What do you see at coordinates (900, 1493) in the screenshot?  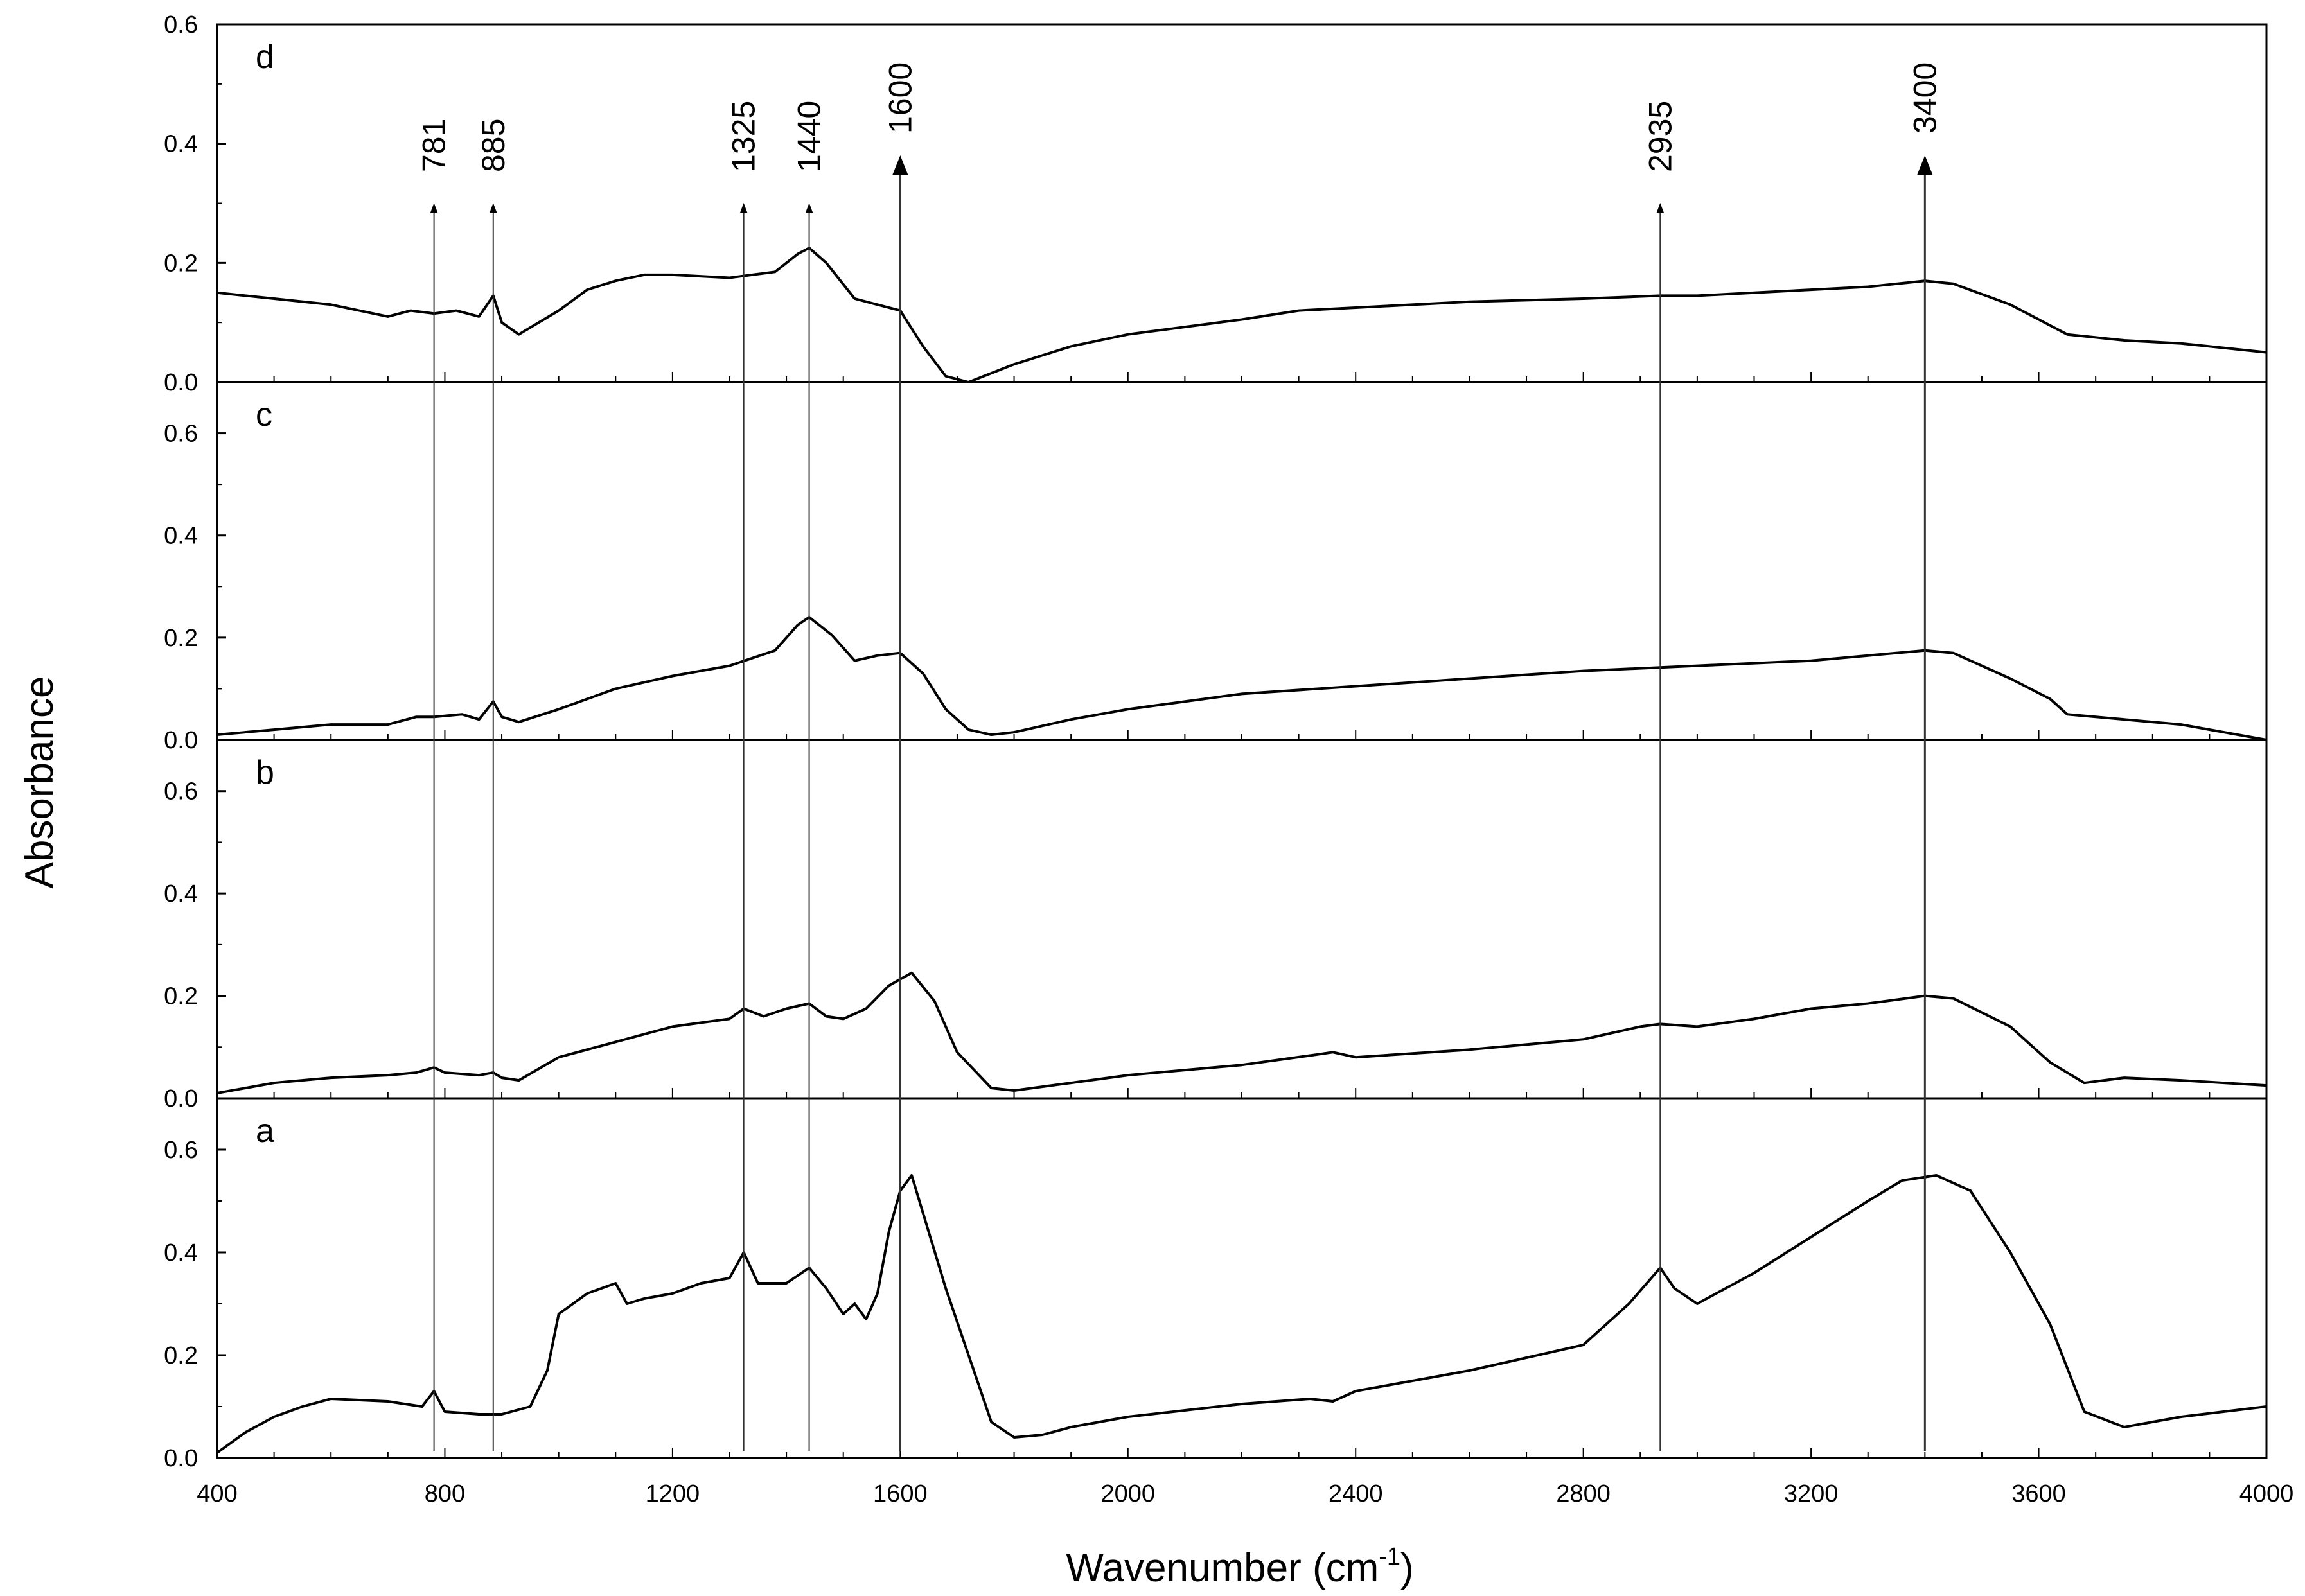 I see `x-tick-label: 1600` at bounding box center [900, 1493].